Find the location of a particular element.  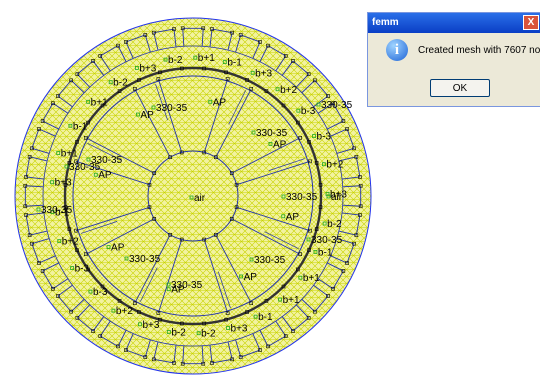

rotor-spoke is located at coordinates (152, 269).